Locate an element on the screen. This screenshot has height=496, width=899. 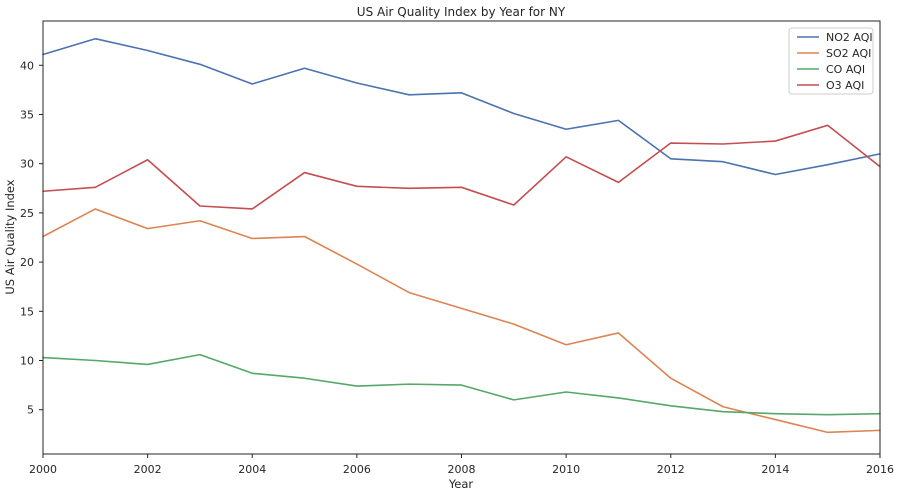
y-tick-label: 5 is located at coordinates (30, 410).